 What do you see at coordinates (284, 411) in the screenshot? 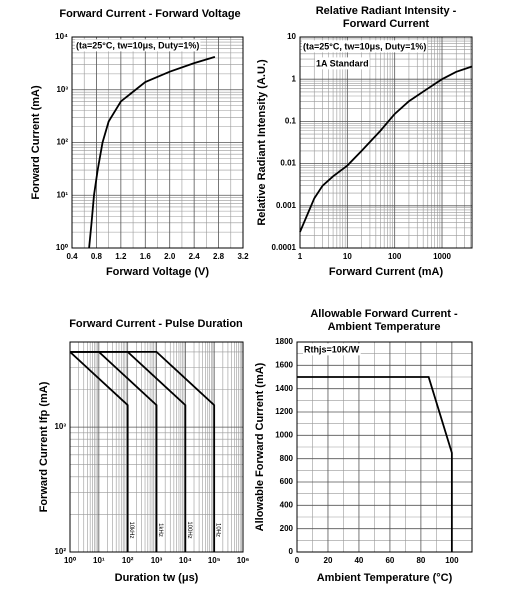
I see `y-tick-label: 1200` at bounding box center [284, 411].